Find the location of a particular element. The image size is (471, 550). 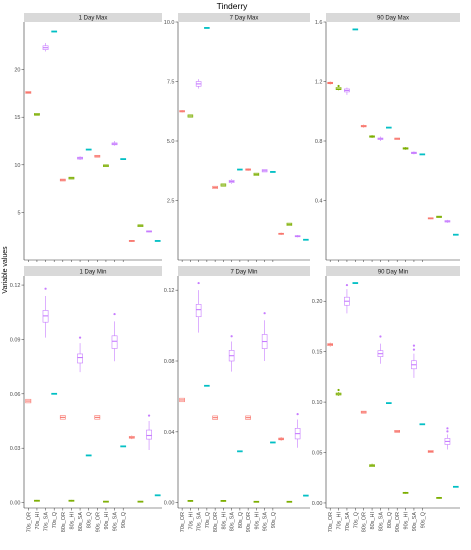

y-tick-label: 0.03 is located at coordinates (15, 449).